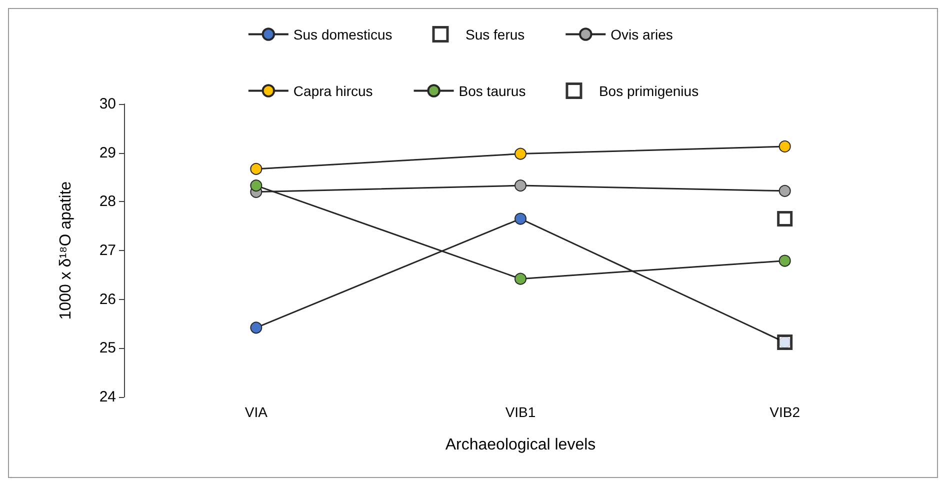 The height and width of the screenshot is (488, 948). What do you see at coordinates (107, 348) in the screenshot?
I see `y-tick-label: 25` at bounding box center [107, 348].